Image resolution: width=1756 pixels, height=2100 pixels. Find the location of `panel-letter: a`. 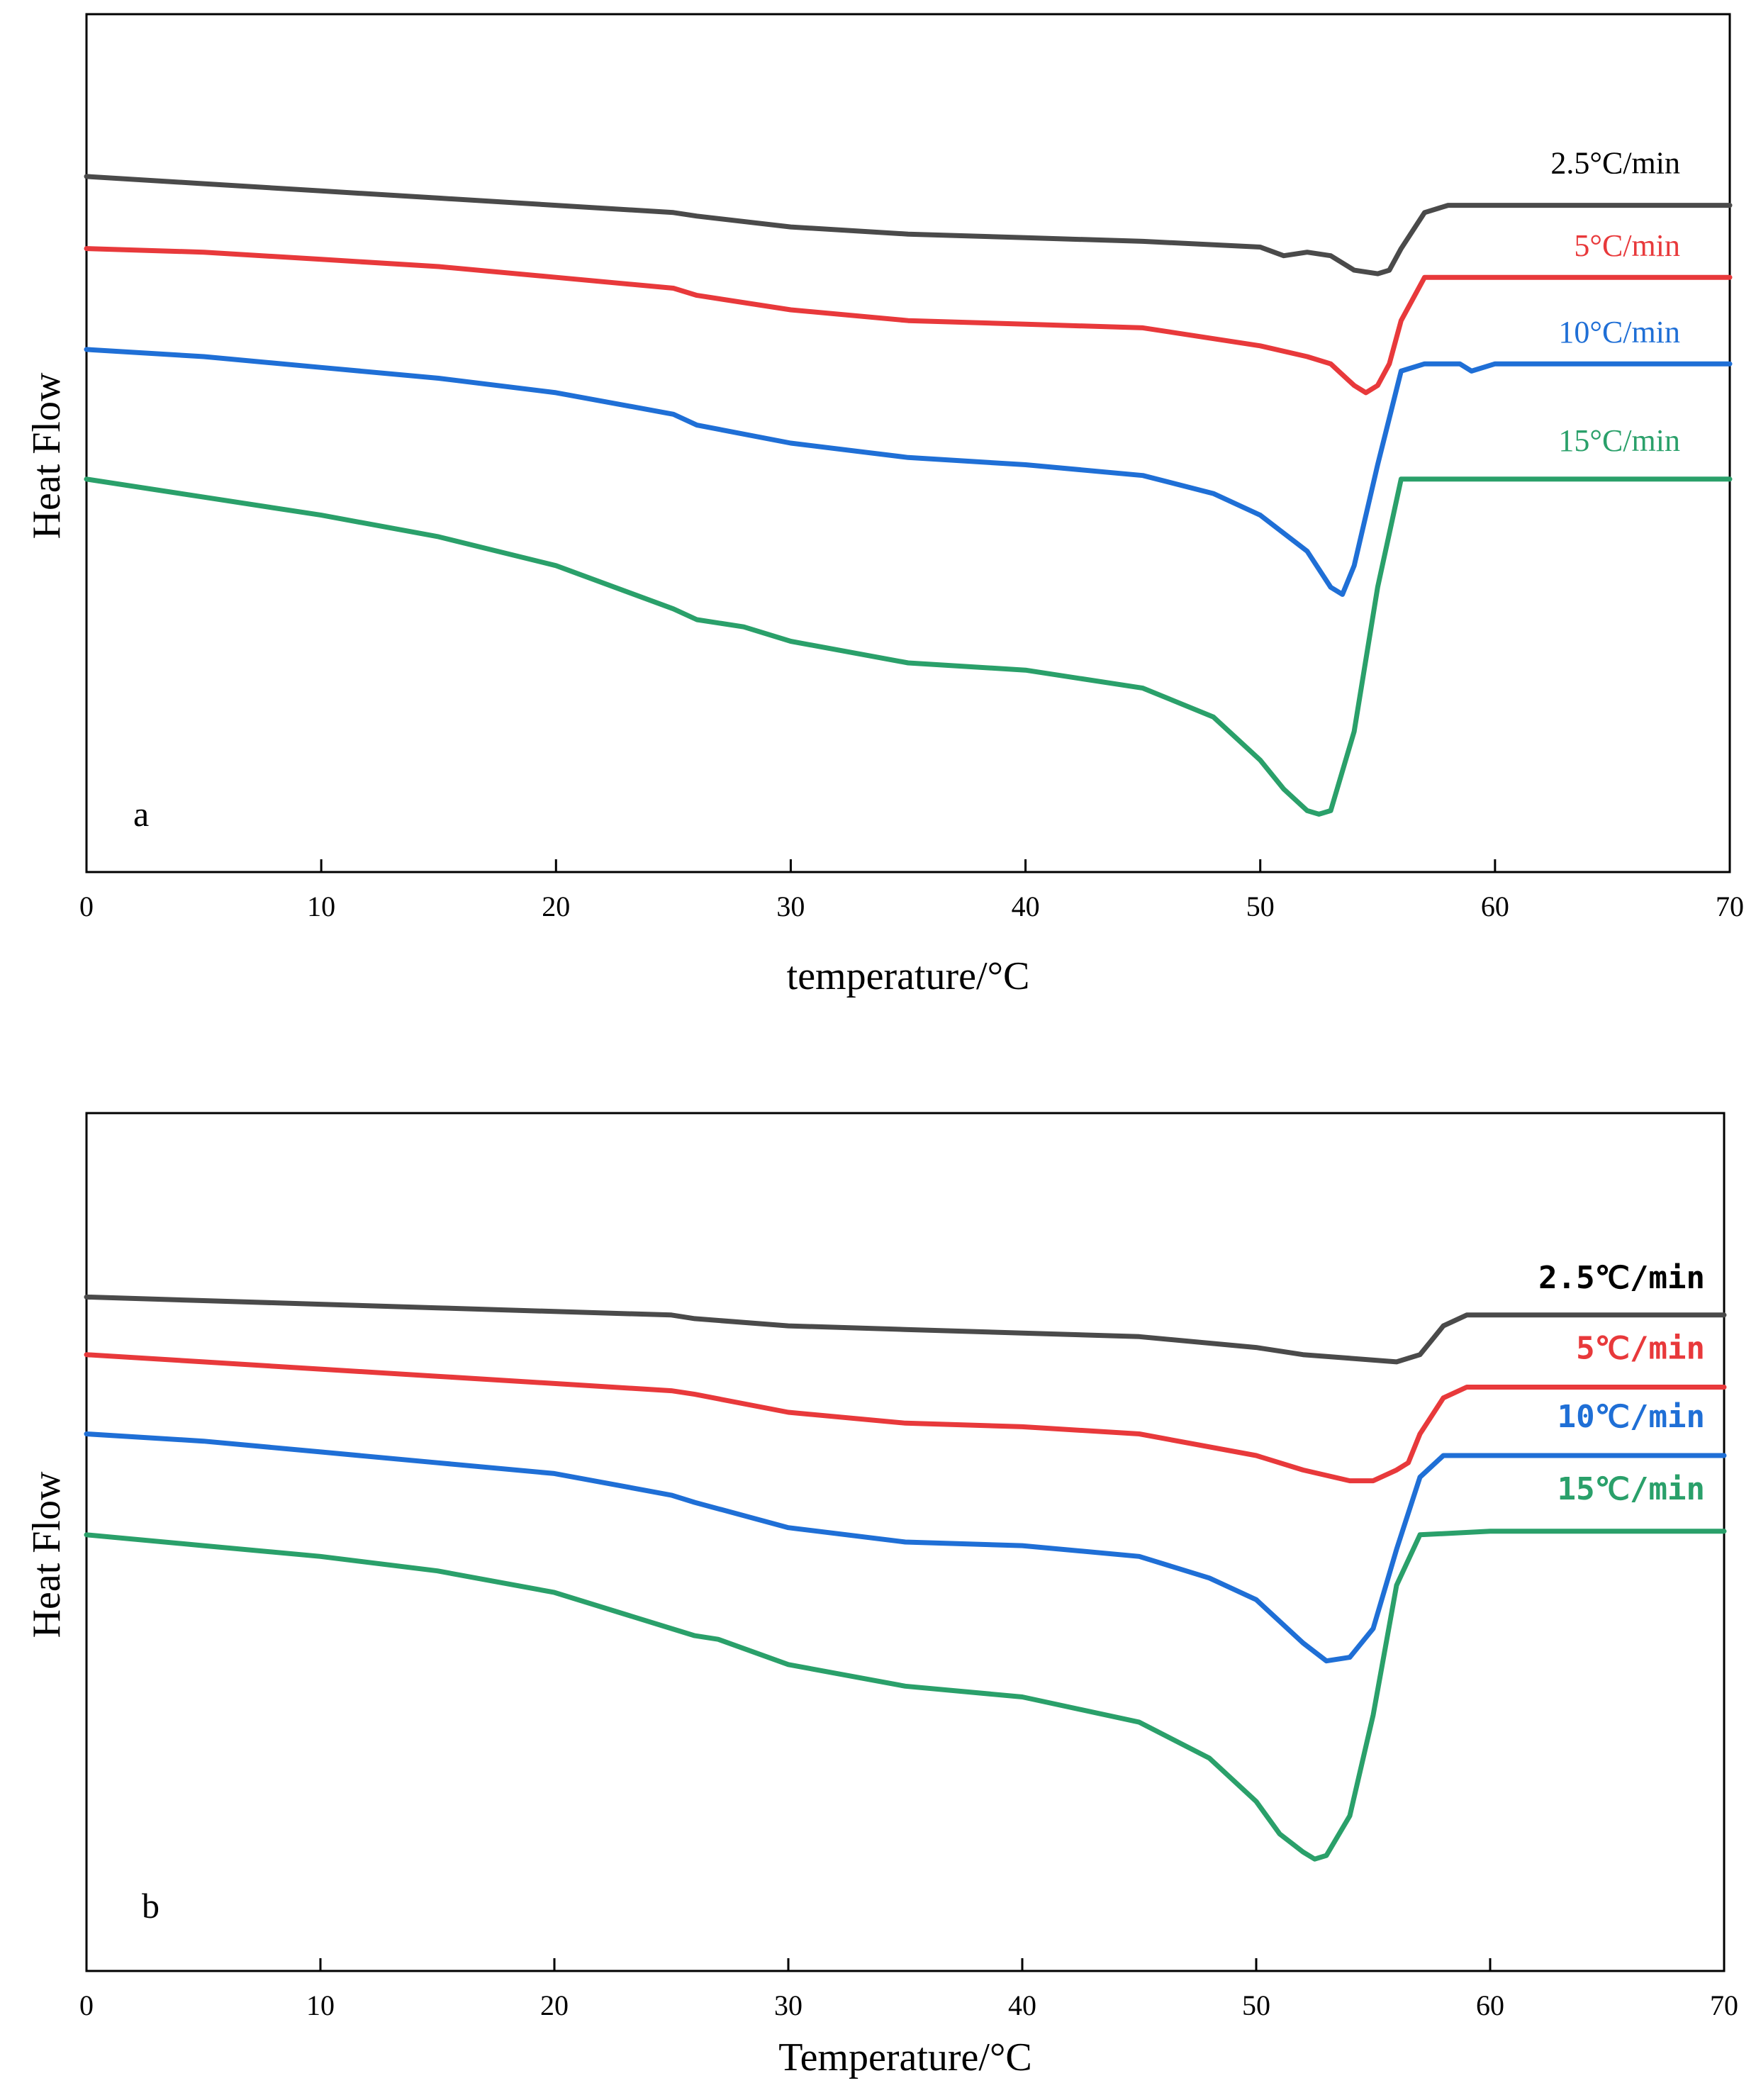

panel-letter: a is located at coordinates (141, 814).